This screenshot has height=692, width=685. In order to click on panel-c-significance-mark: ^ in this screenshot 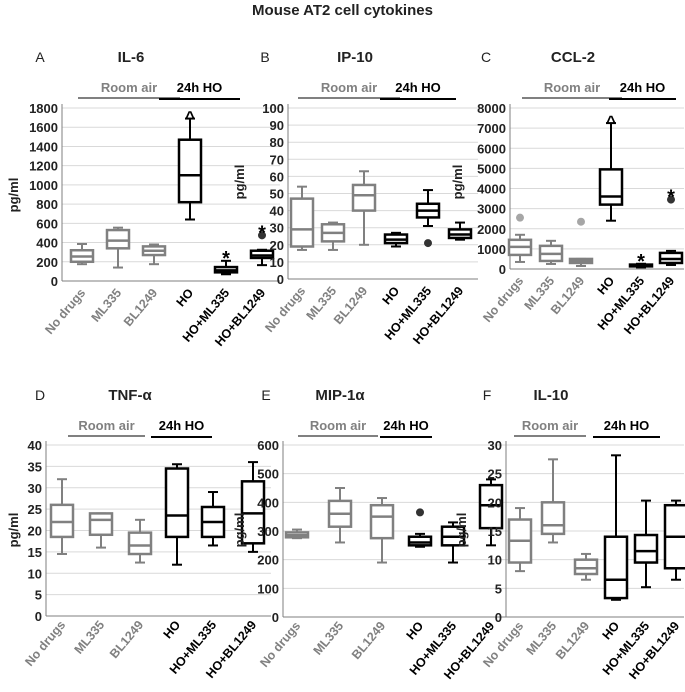, I will do `click(611, 121)`.